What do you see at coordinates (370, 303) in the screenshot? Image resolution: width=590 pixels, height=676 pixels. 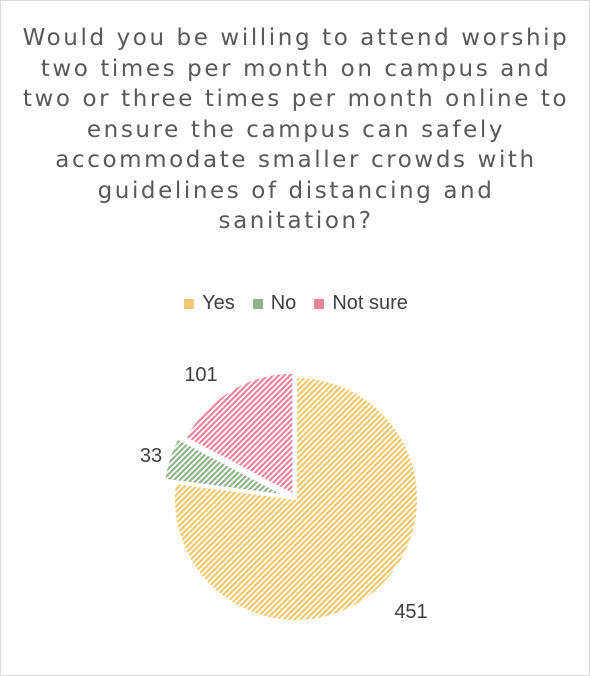 I see `legend-label-not-sure: Not sure` at bounding box center [370, 303].